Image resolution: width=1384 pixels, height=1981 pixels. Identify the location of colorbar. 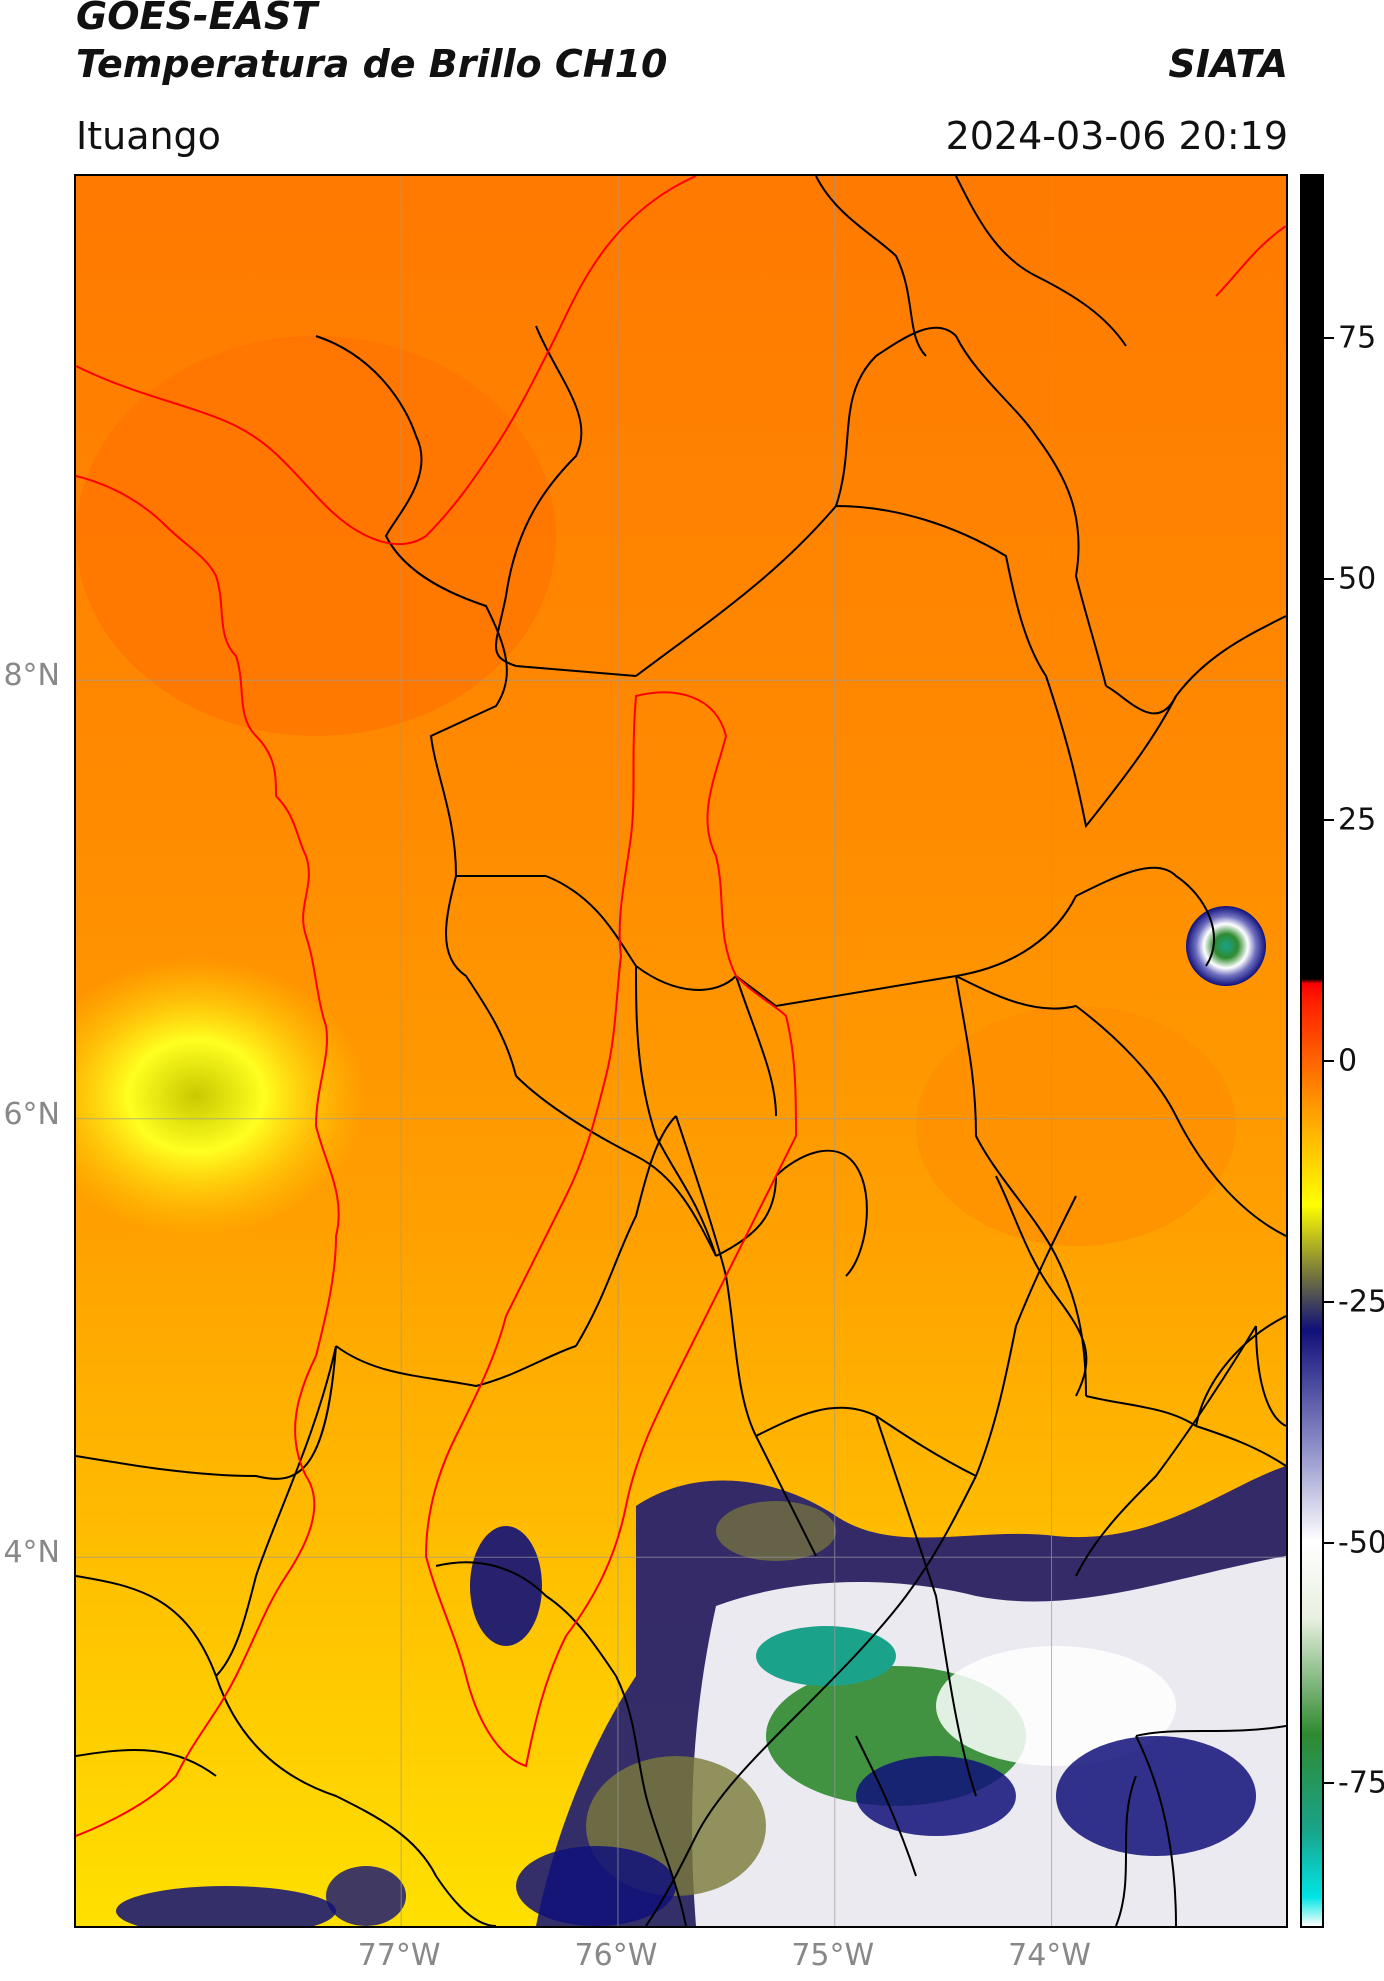
(1312, 1051).